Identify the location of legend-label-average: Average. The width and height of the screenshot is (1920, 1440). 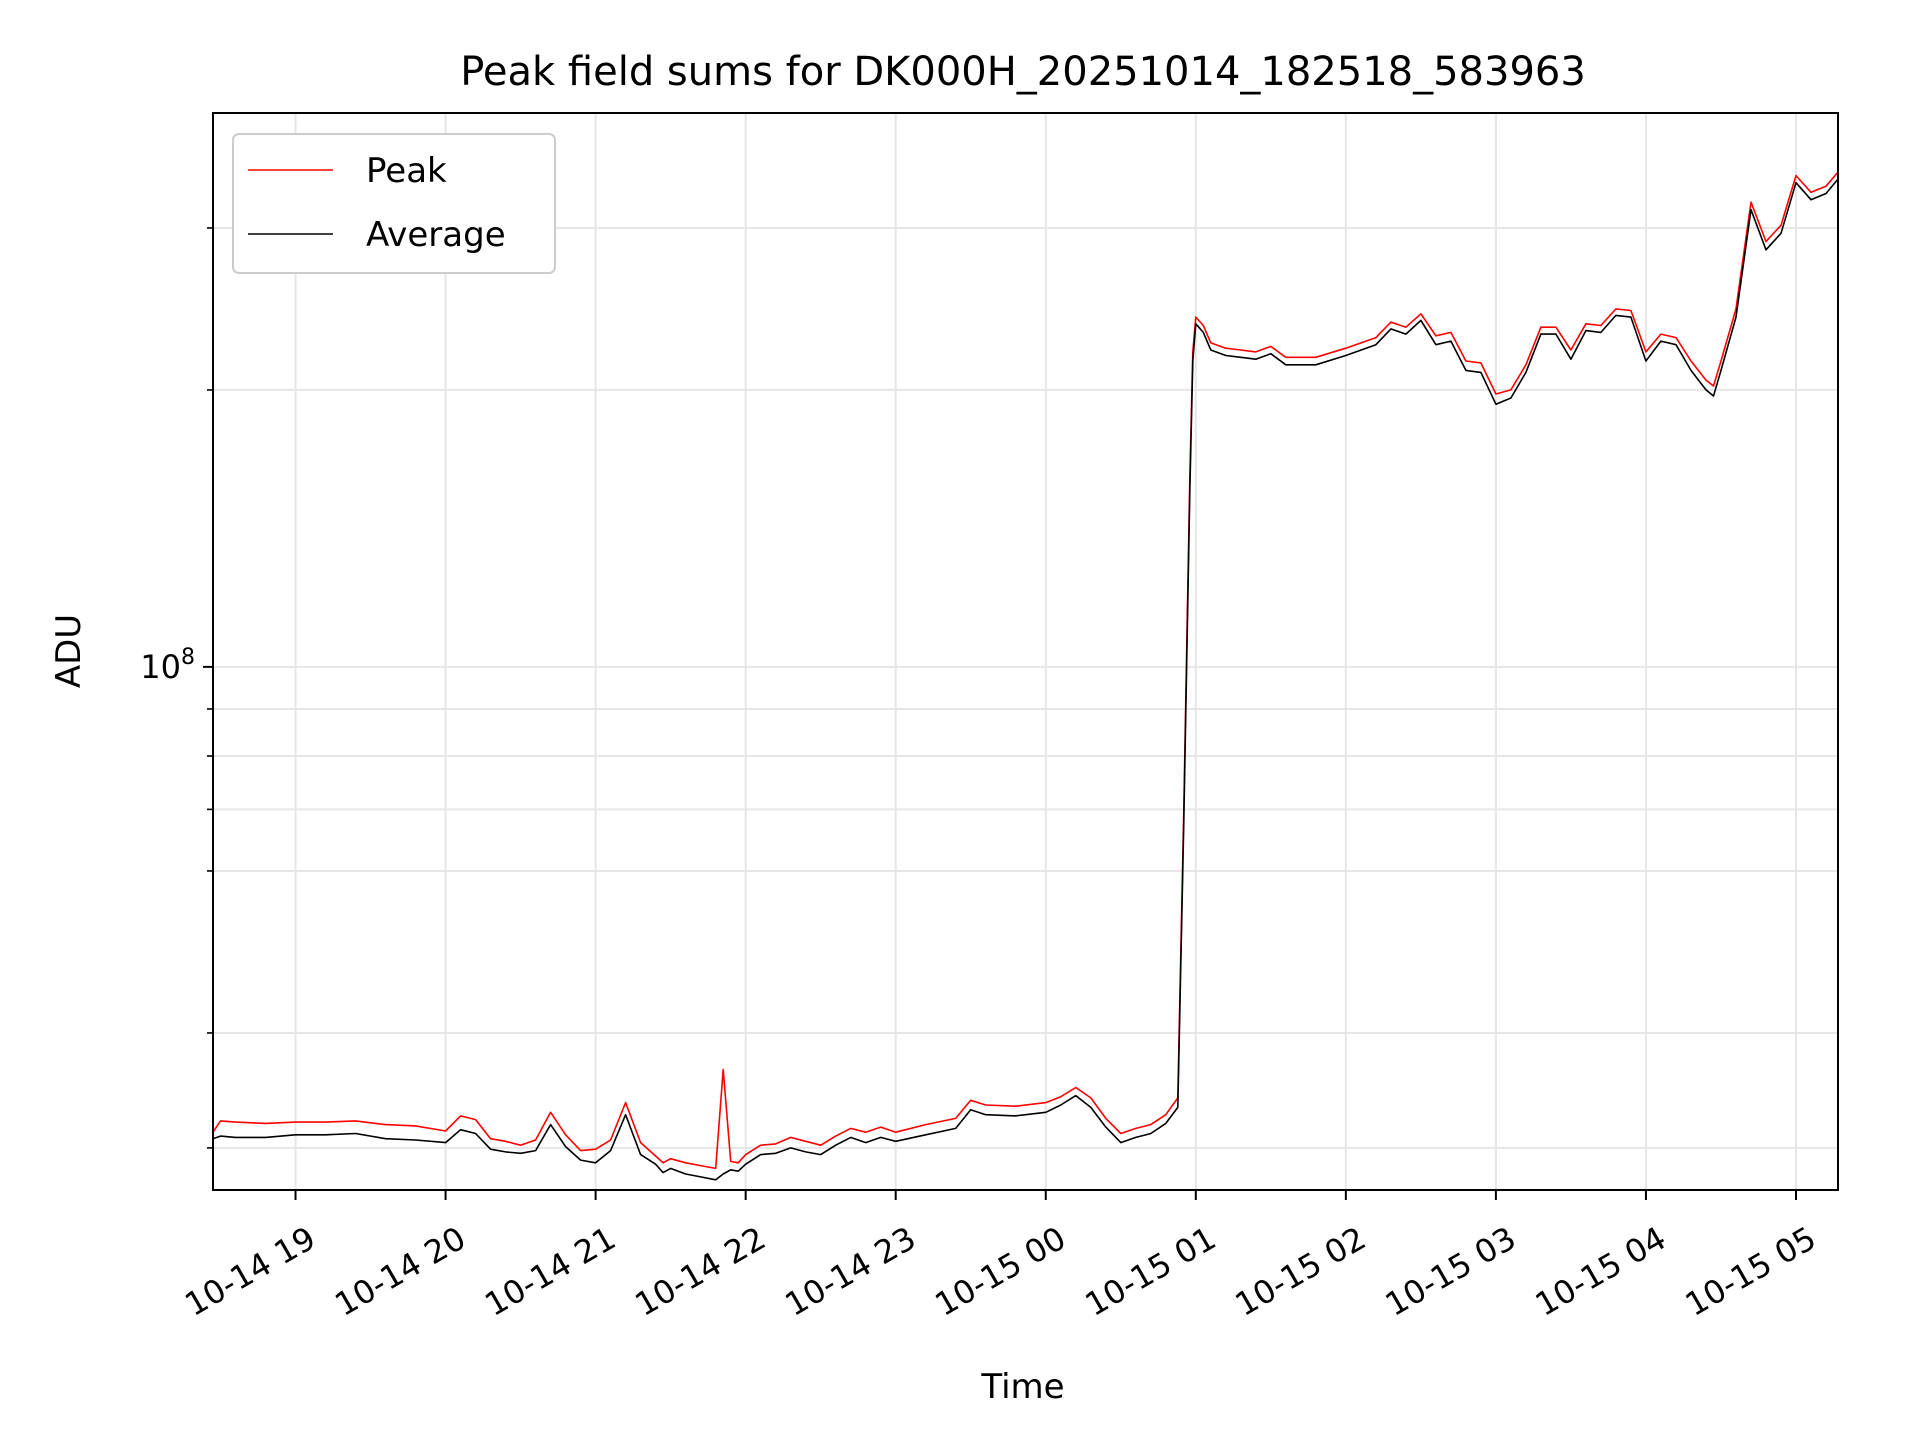
(436, 235).